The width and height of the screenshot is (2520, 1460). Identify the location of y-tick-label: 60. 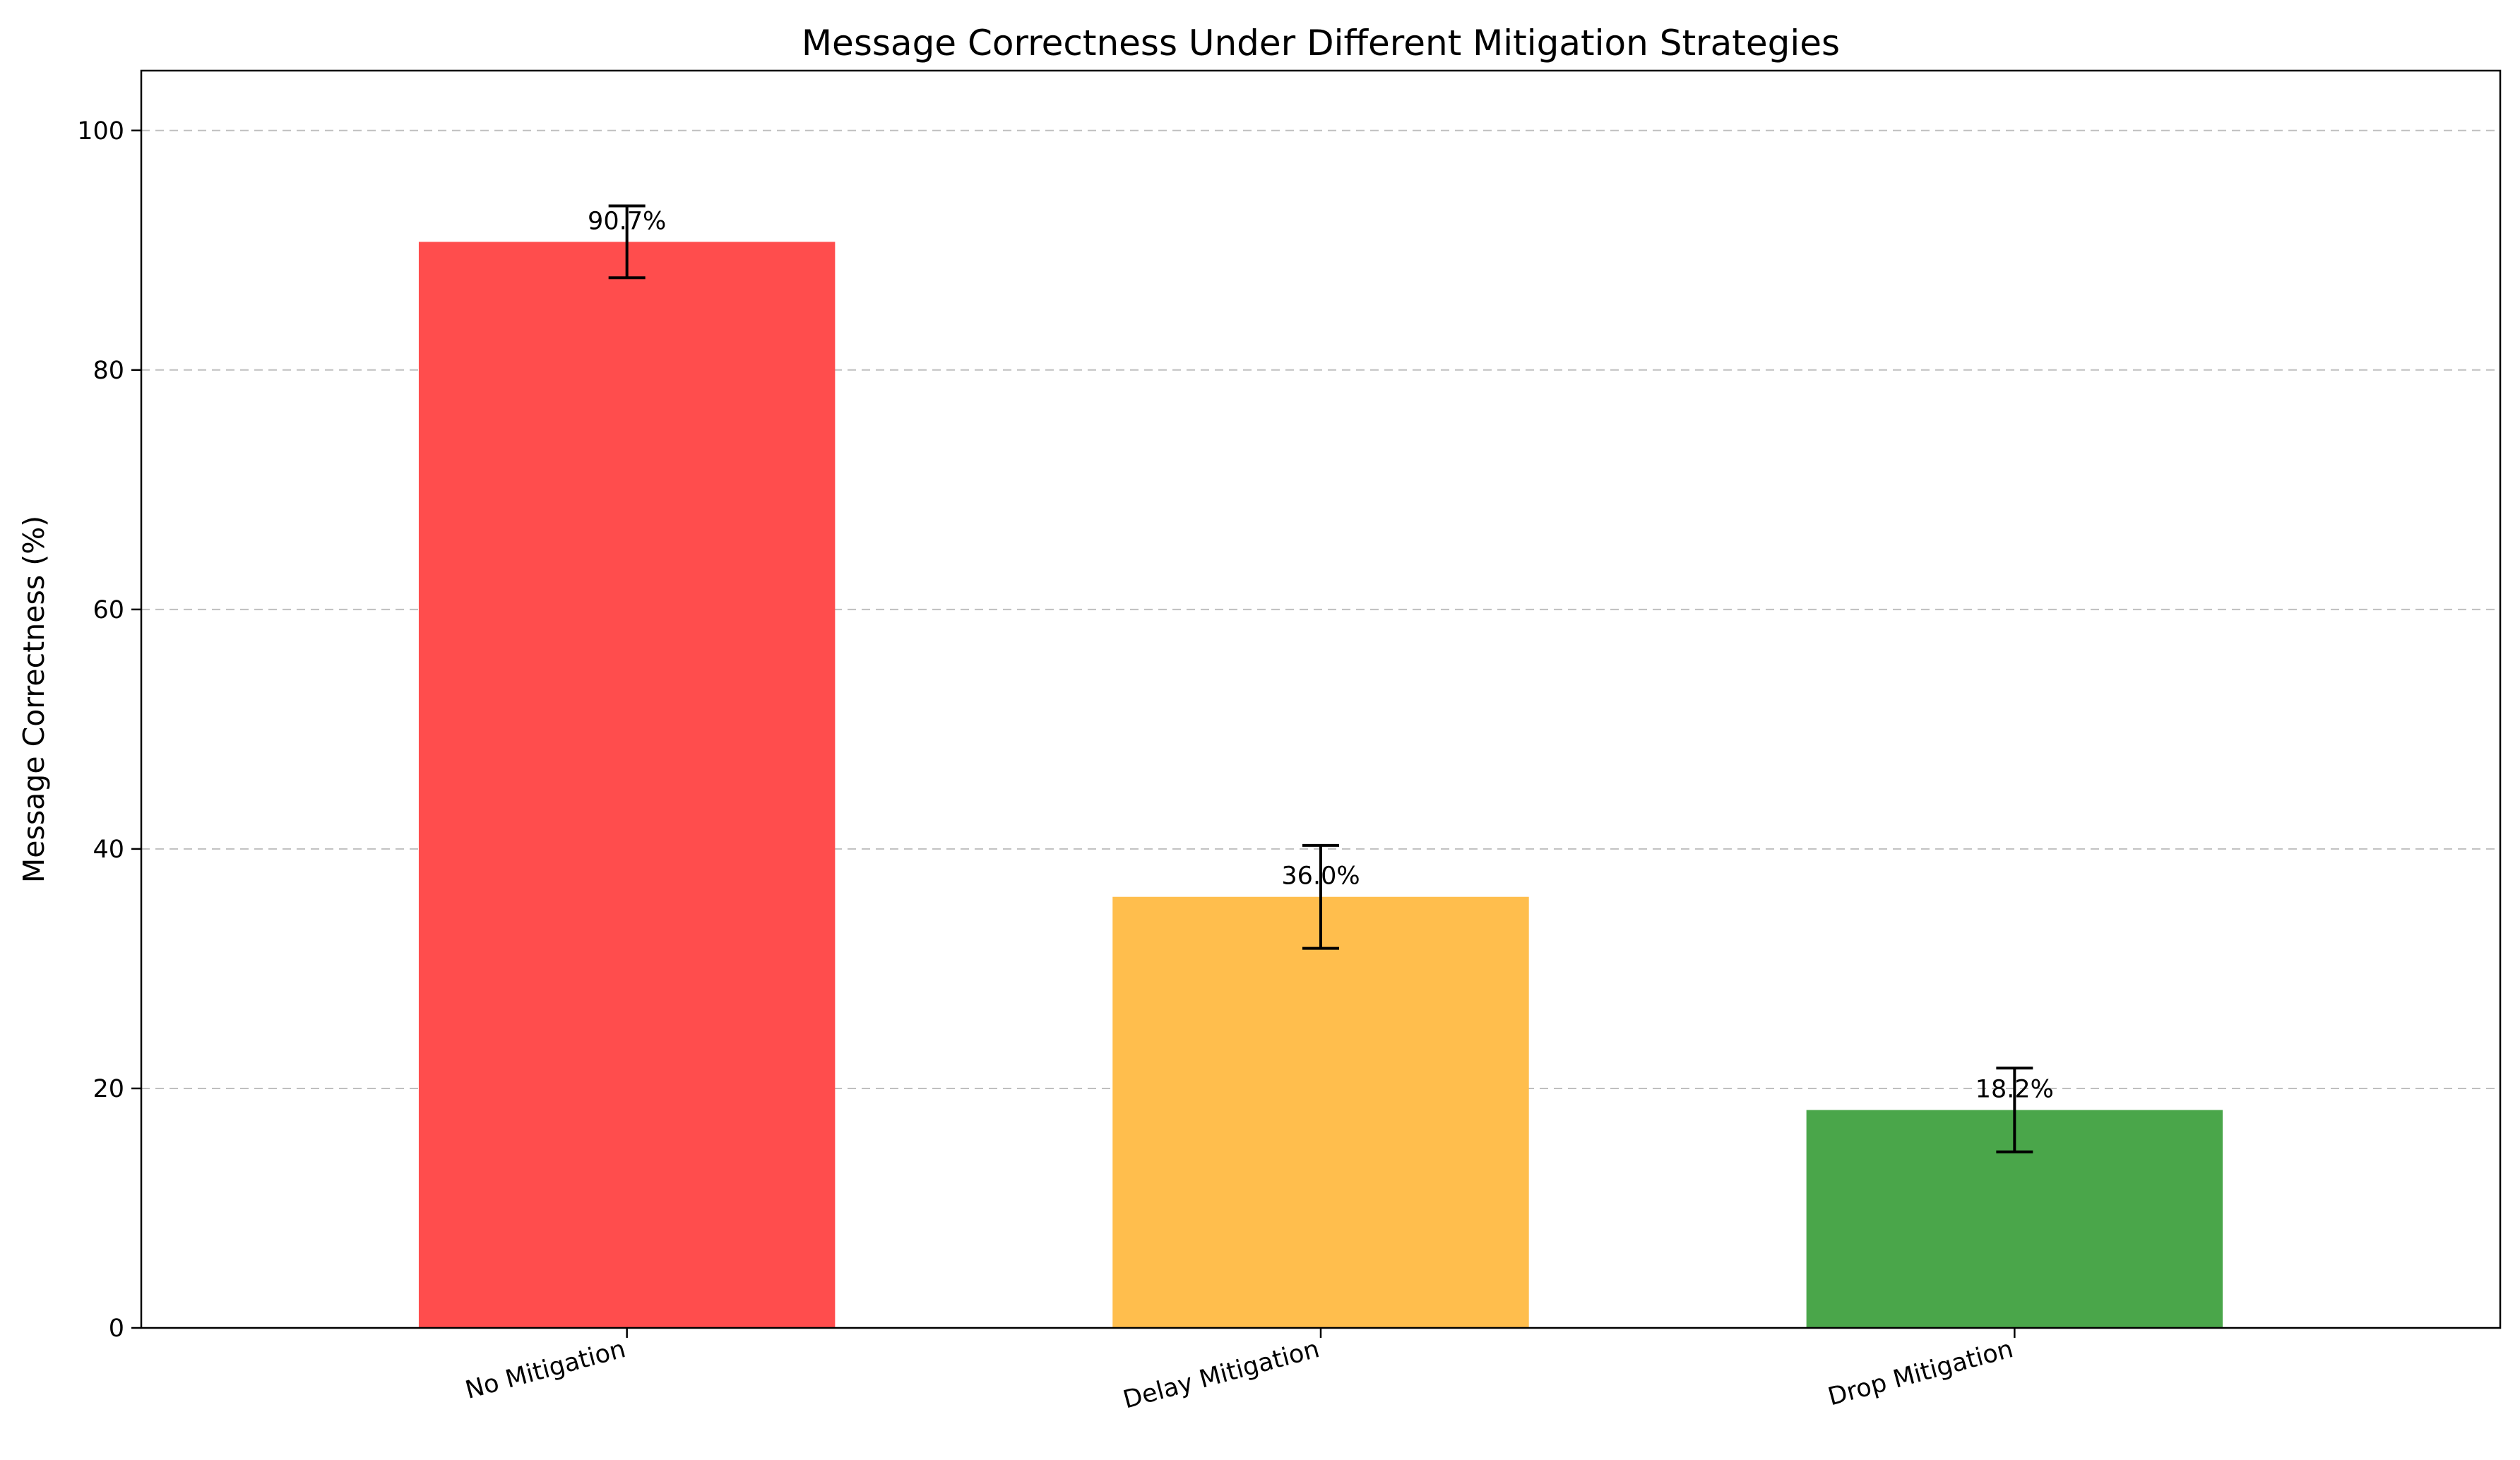
(109, 610).